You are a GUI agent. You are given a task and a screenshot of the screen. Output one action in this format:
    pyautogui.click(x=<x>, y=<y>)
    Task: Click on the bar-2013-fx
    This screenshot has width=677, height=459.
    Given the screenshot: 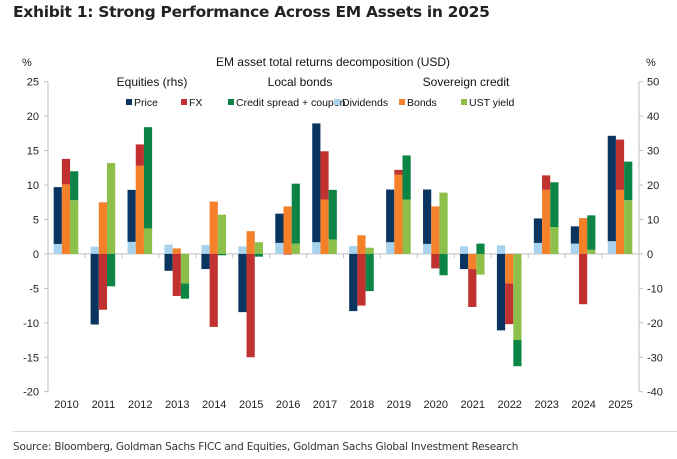 What is the action you would take?
    pyautogui.click(x=176, y=274)
    